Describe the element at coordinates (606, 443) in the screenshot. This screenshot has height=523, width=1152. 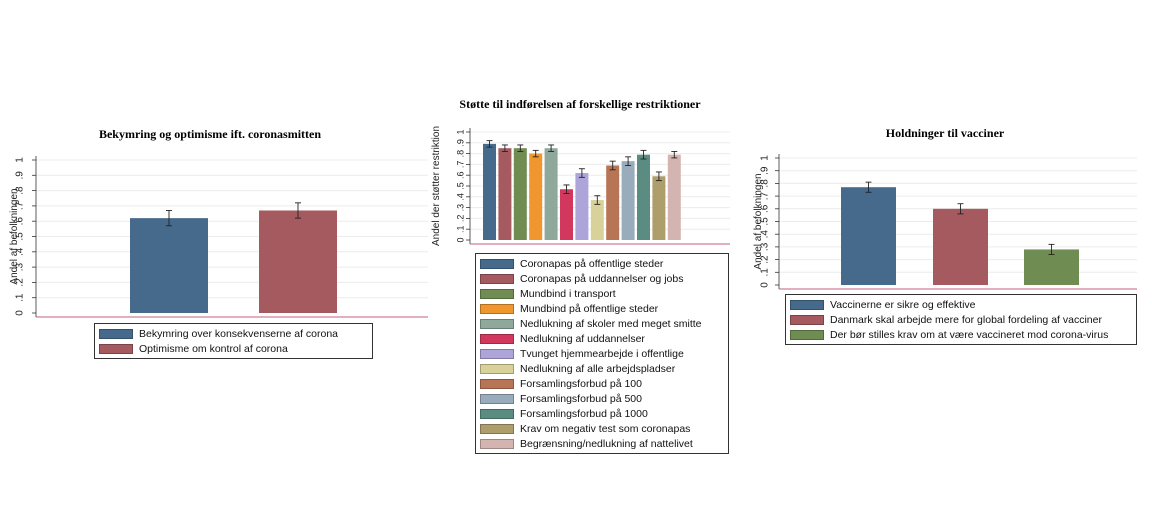
I see `legend-label: Begrænsning/nedlukning af nattelivet` at that location.